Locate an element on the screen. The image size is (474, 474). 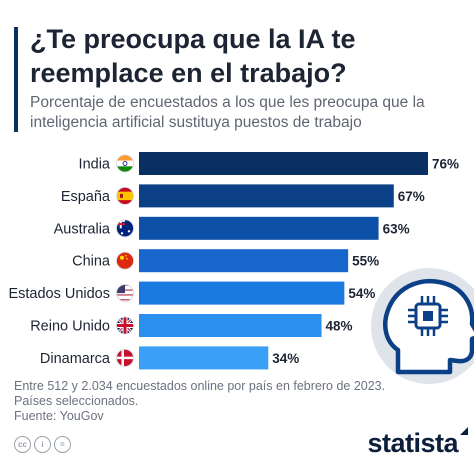
category-label: Estados Unidos is located at coordinates (59, 294).